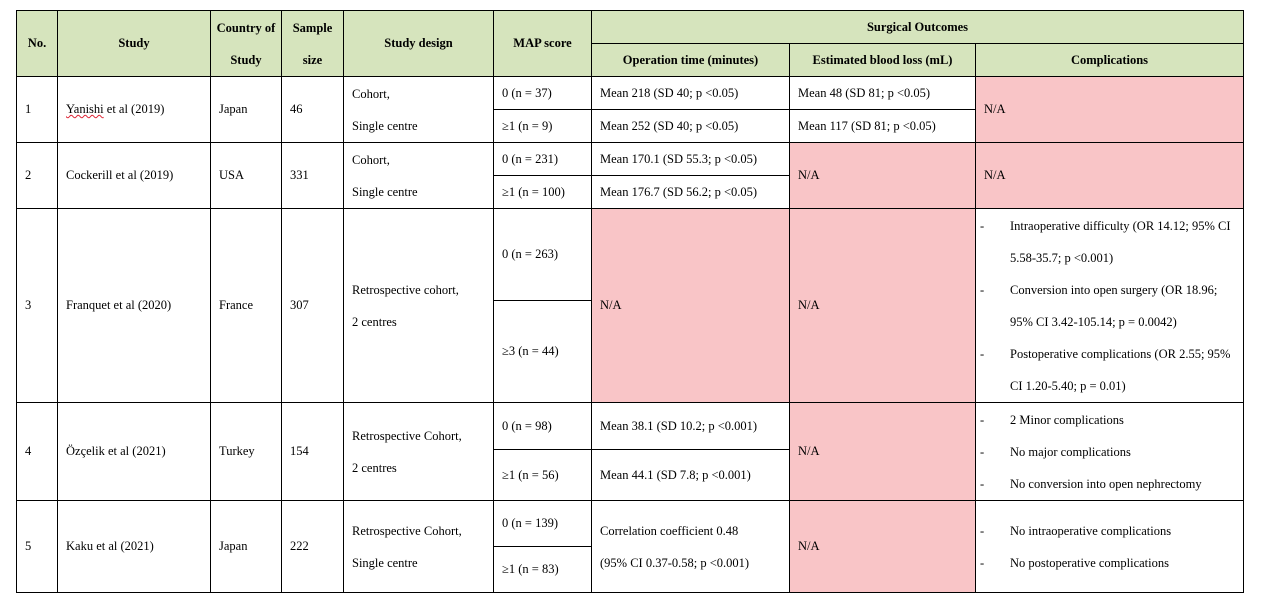 This screenshot has width=1271, height=610. Describe the element at coordinates (690, 192) in the screenshot. I see `cell-op-time: Mean 176.7 (SD 56.2; p <0.05)` at that location.